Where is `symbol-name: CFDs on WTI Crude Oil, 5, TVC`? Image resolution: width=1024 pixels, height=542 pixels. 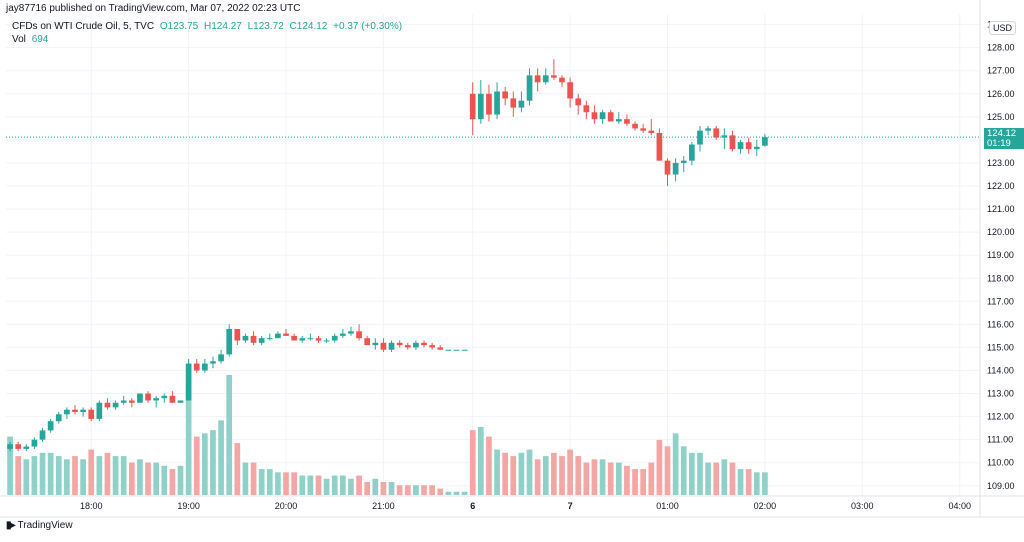
symbol-name: CFDs on WTI Crude Oil, 5, TVC is located at coordinates (83, 26).